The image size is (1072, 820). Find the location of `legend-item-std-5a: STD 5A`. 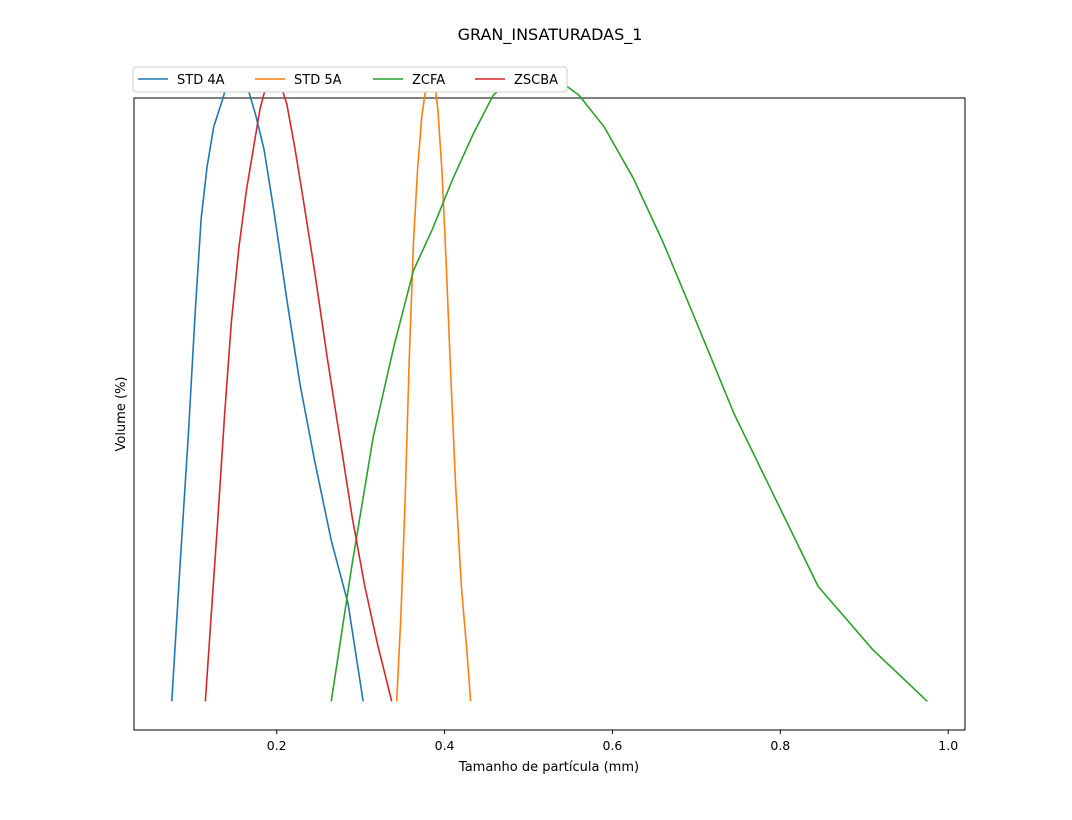

legend-item-std-5a: STD 5A is located at coordinates (298, 80).